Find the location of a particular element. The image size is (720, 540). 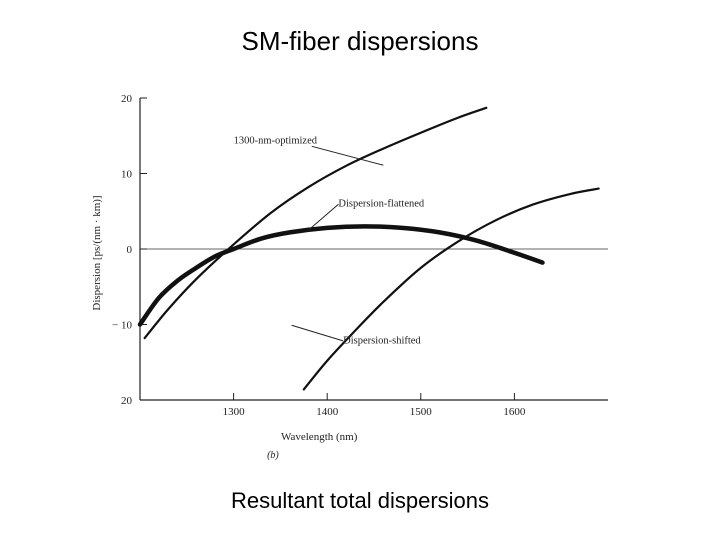

annotation-label: Dispersion-flattened is located at coordinates (381, 204).